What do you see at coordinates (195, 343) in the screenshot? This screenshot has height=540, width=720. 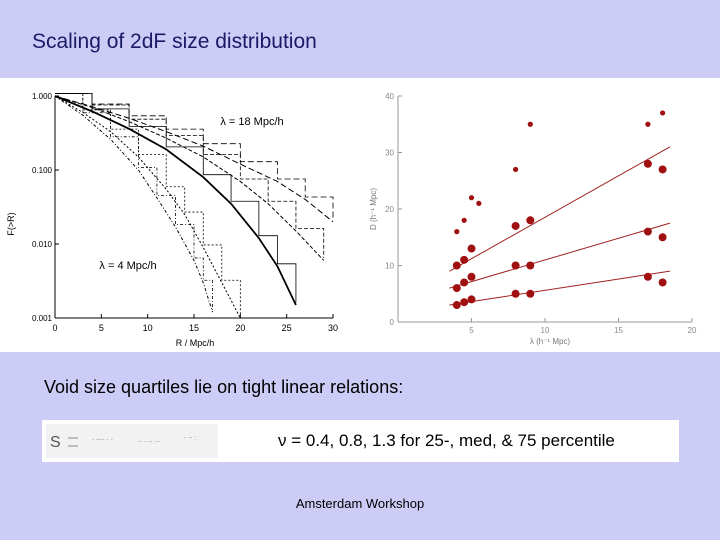 I see `cdf-x-label: R / Mpc/h` at bounding box center [195, 343].